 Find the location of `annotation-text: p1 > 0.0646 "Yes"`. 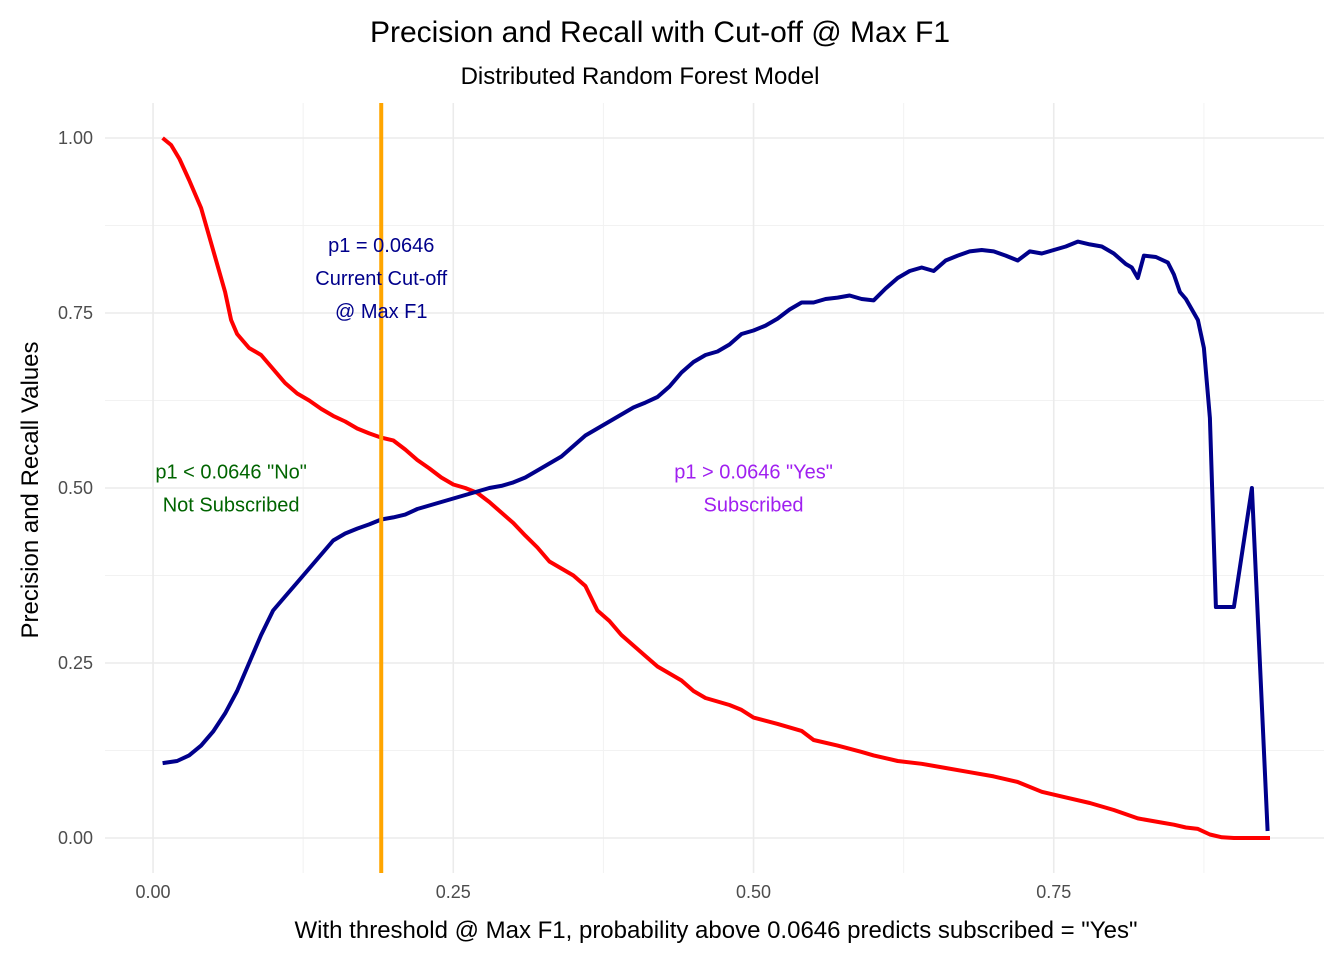

annotation-text: p1 > 0.0646 "Yes" is located at coordinates (753, 473).